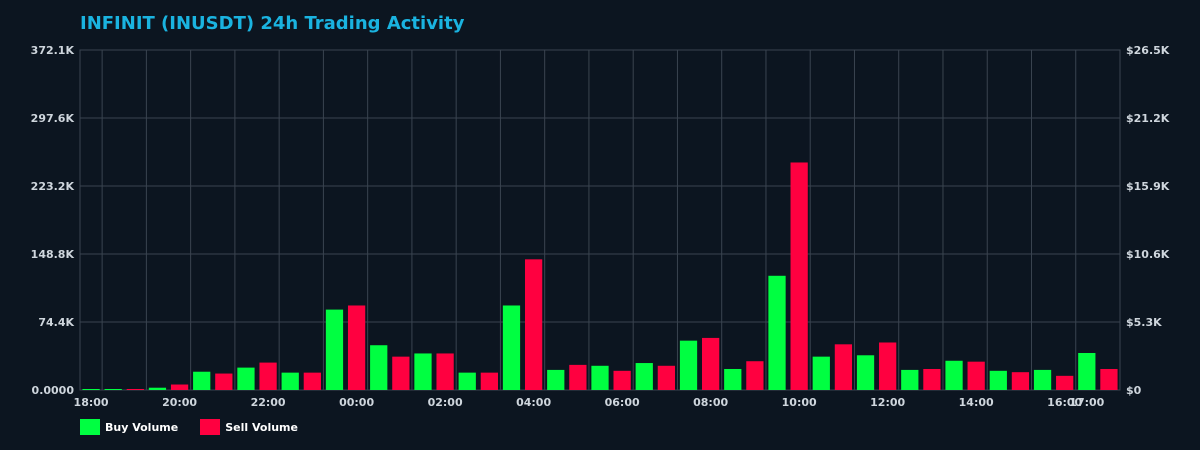  Describe the element at coordinates (272, 23) in the screenshot. I see `chart-title: INFINIT (INUSDT) 24h Trading Activity` at that location.